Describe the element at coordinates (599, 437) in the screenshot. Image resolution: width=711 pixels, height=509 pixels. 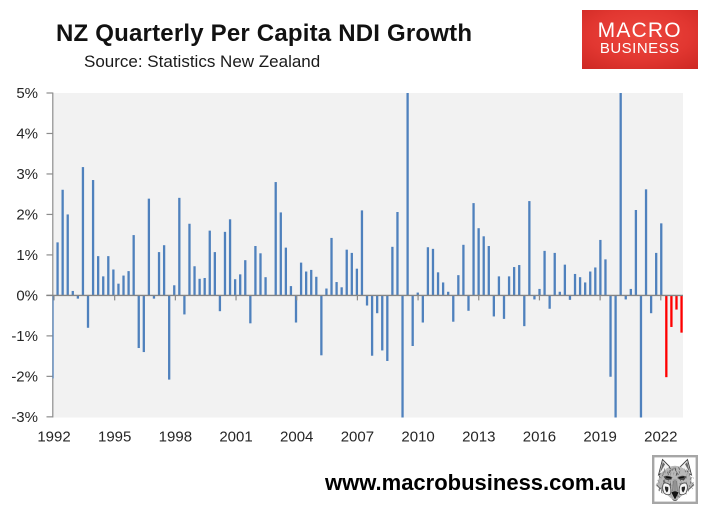
I see `svg-text: 2019` at that location.